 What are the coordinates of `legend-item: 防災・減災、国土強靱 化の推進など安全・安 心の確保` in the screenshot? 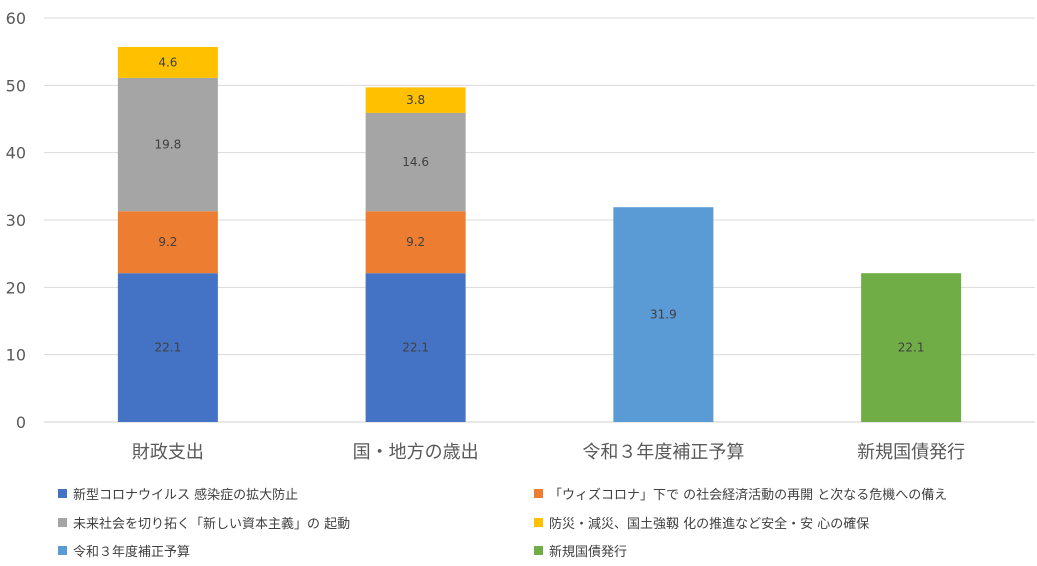 It's located at (701, 522).